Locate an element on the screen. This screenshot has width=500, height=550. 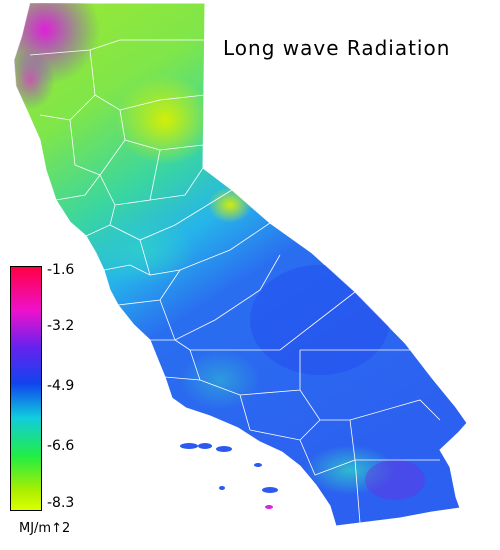
map-title: Long wave Radiation is located at coordinates (337, 48).